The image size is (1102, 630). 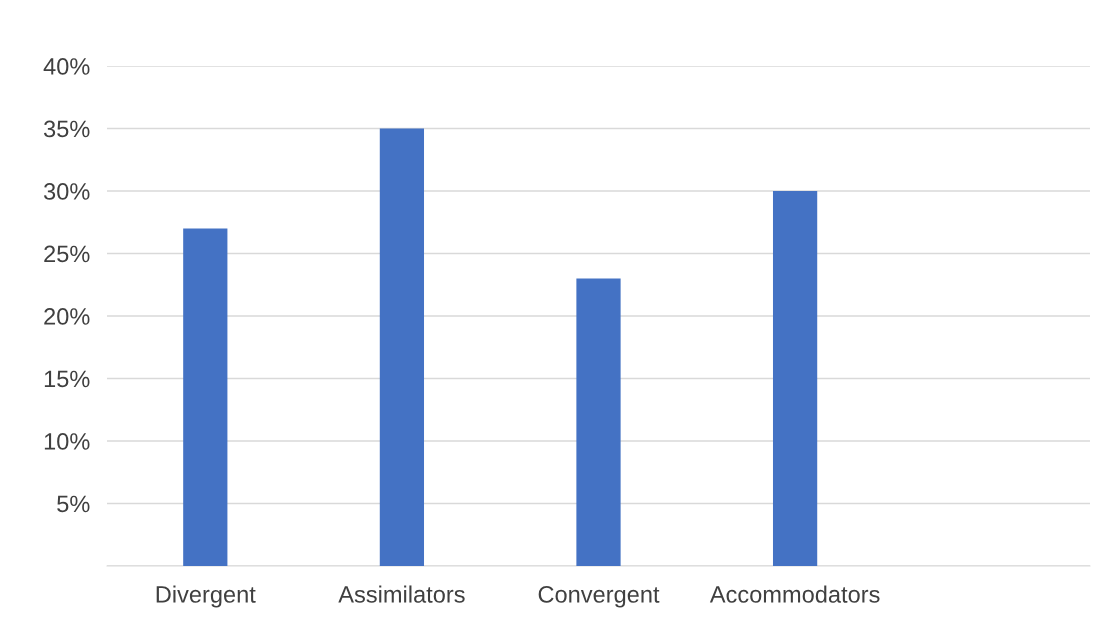 I want to click on y-tick-label: 15%, so click(x=67, y=379).